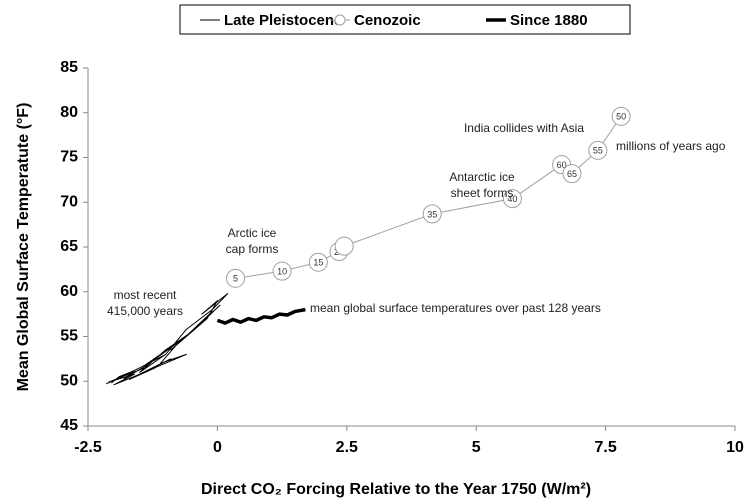 This screenshot has width=750, height=504. What do you see at coordinates (69, 157) in the screenshot?
I see `y-tick-label: 75` at bounding box center [69, 157].